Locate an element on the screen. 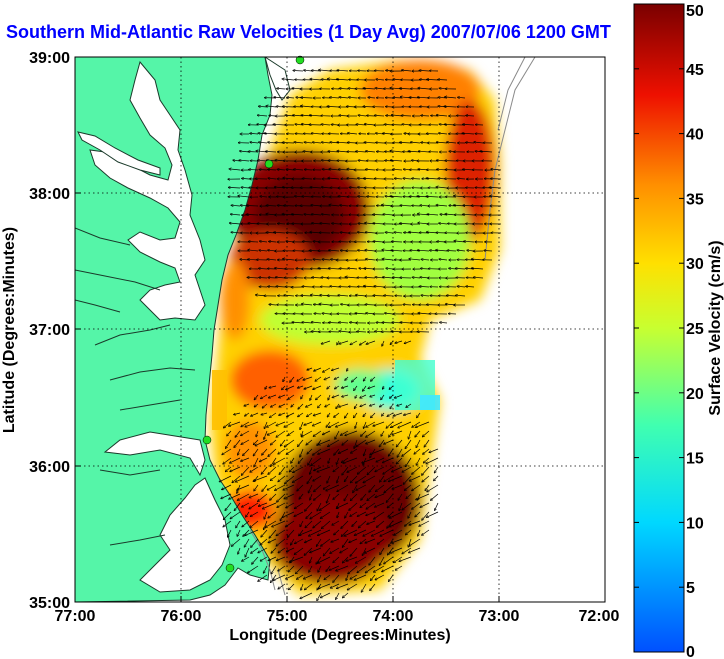 Image resolution: width=724 pixels, height=659 pixels. colorbar-scale is located at coordinates (659, 328).